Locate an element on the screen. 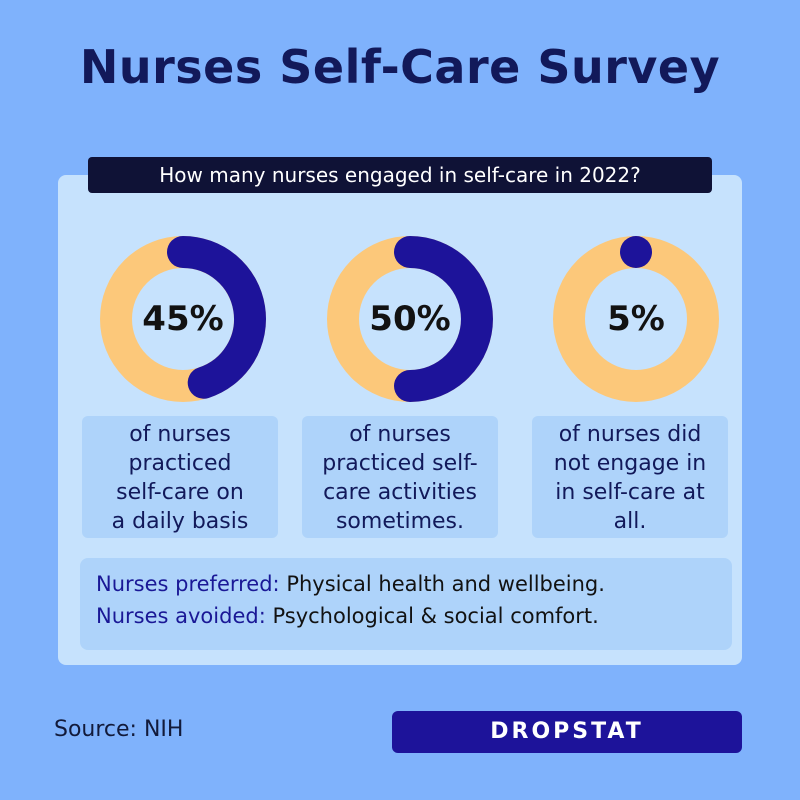 This screenshot has height=800, width=800. description-line: in self-care at is located at coordinates (630, 492).